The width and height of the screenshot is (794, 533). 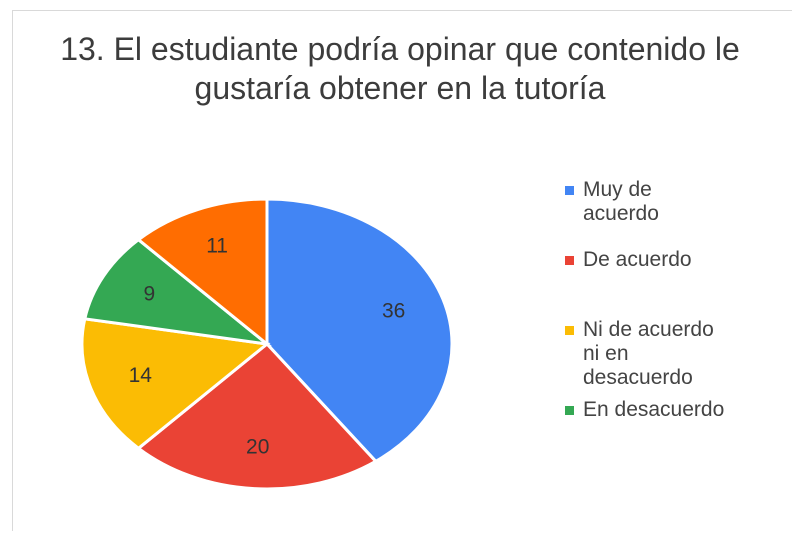 What do you see at coordinates (654, 409) in the screenshot?
I see `legend-label: En desacuerdo` at bounding box center [654, 409].